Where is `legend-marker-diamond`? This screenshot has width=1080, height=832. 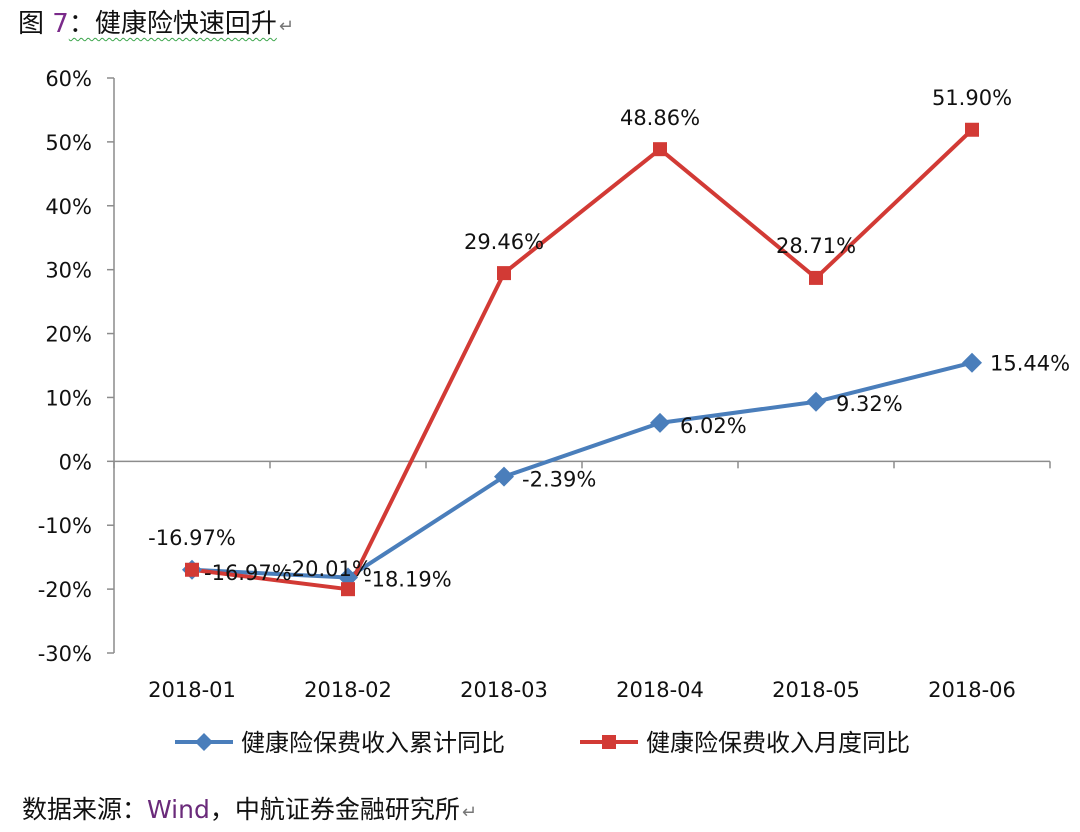
legend-marker-diamond is located at coordinates (204, 742).